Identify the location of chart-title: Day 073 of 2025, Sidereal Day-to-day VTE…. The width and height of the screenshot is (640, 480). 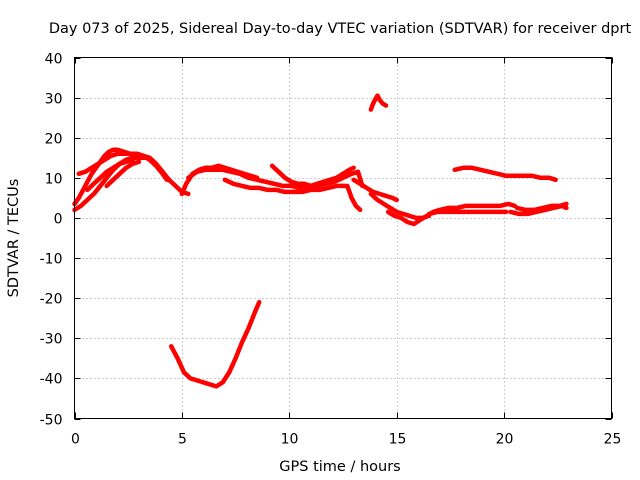
(340, 29).